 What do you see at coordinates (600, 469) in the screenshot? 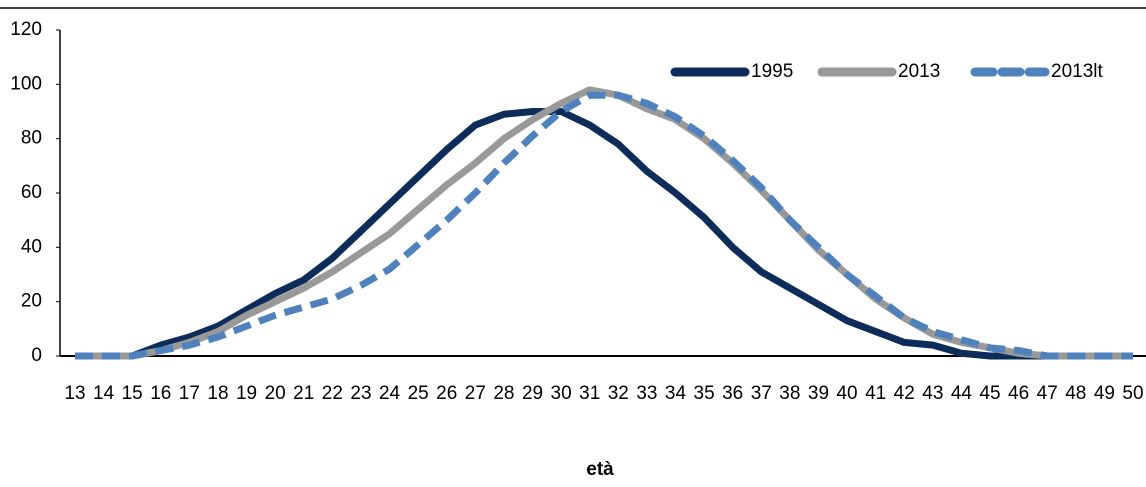
I see `x-axis-title: età` at bounding box center [600, 469].